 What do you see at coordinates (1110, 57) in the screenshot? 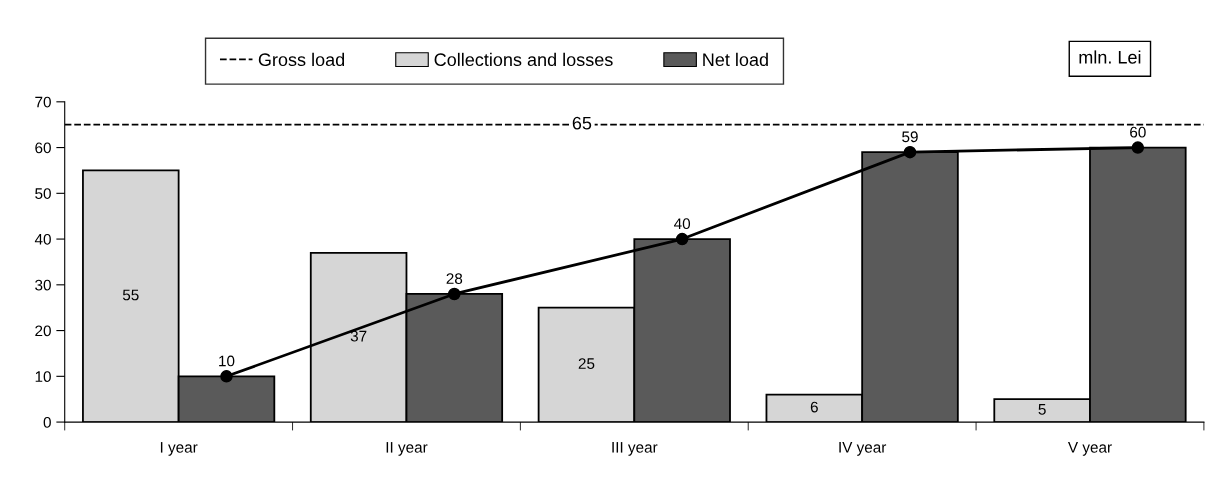
I see `text: mln. Lei` at bounding box center [1110, 57].